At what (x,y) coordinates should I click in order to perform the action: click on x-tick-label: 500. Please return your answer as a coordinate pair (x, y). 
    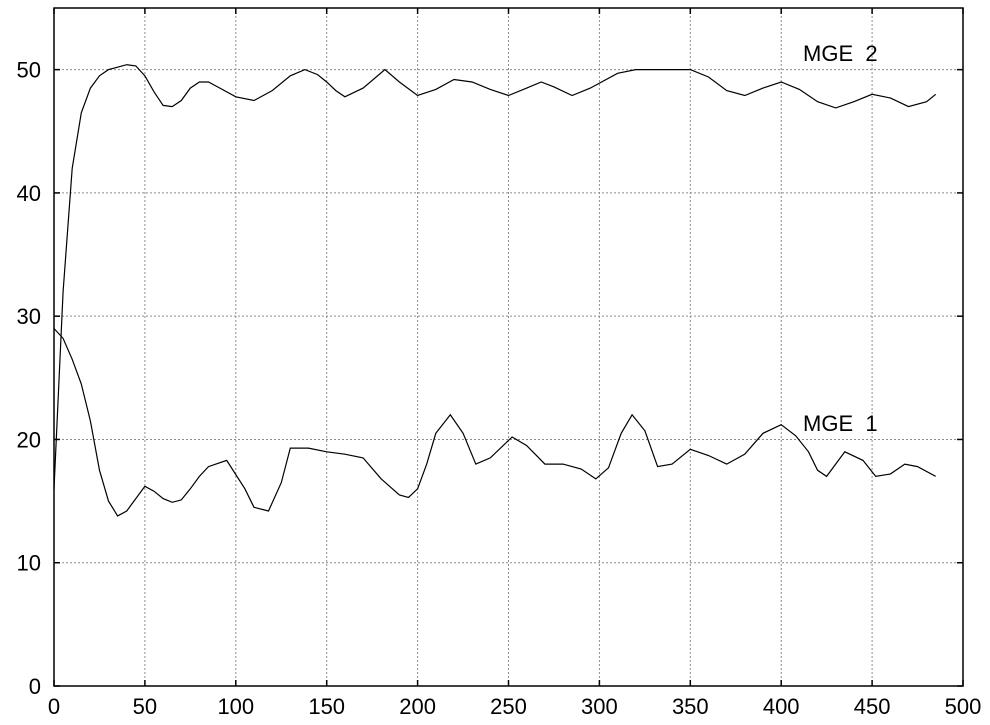
    Looking at the image, I should click on (963, 706).